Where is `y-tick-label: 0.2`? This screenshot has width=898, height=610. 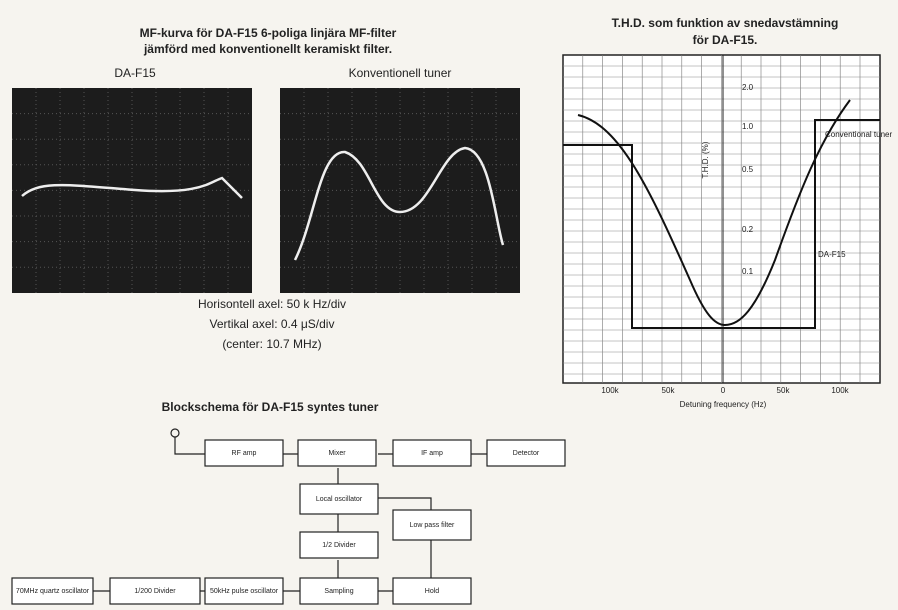 y-tick-label: 0.2 is located at coordinates (748, 229).